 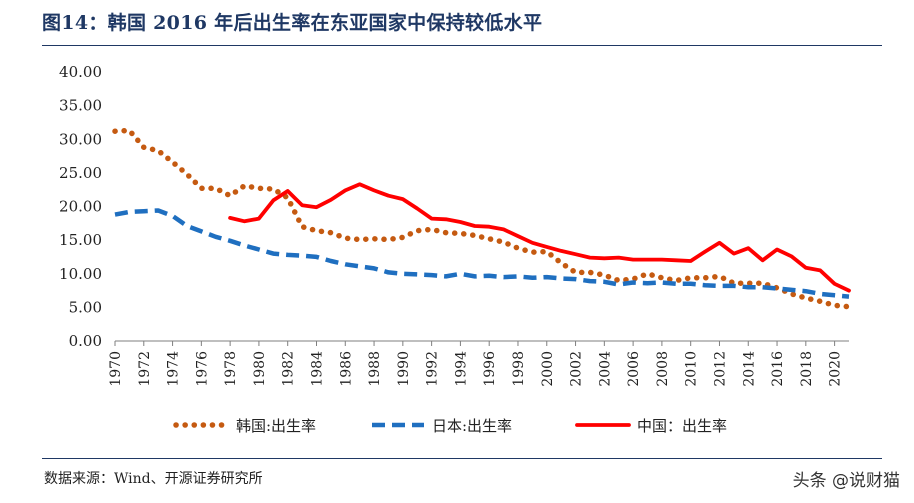 What do you see at coordinates (461, 369) in the screenshot?
I see `x-tick-label: 1994` at bounding box center [461, 369].